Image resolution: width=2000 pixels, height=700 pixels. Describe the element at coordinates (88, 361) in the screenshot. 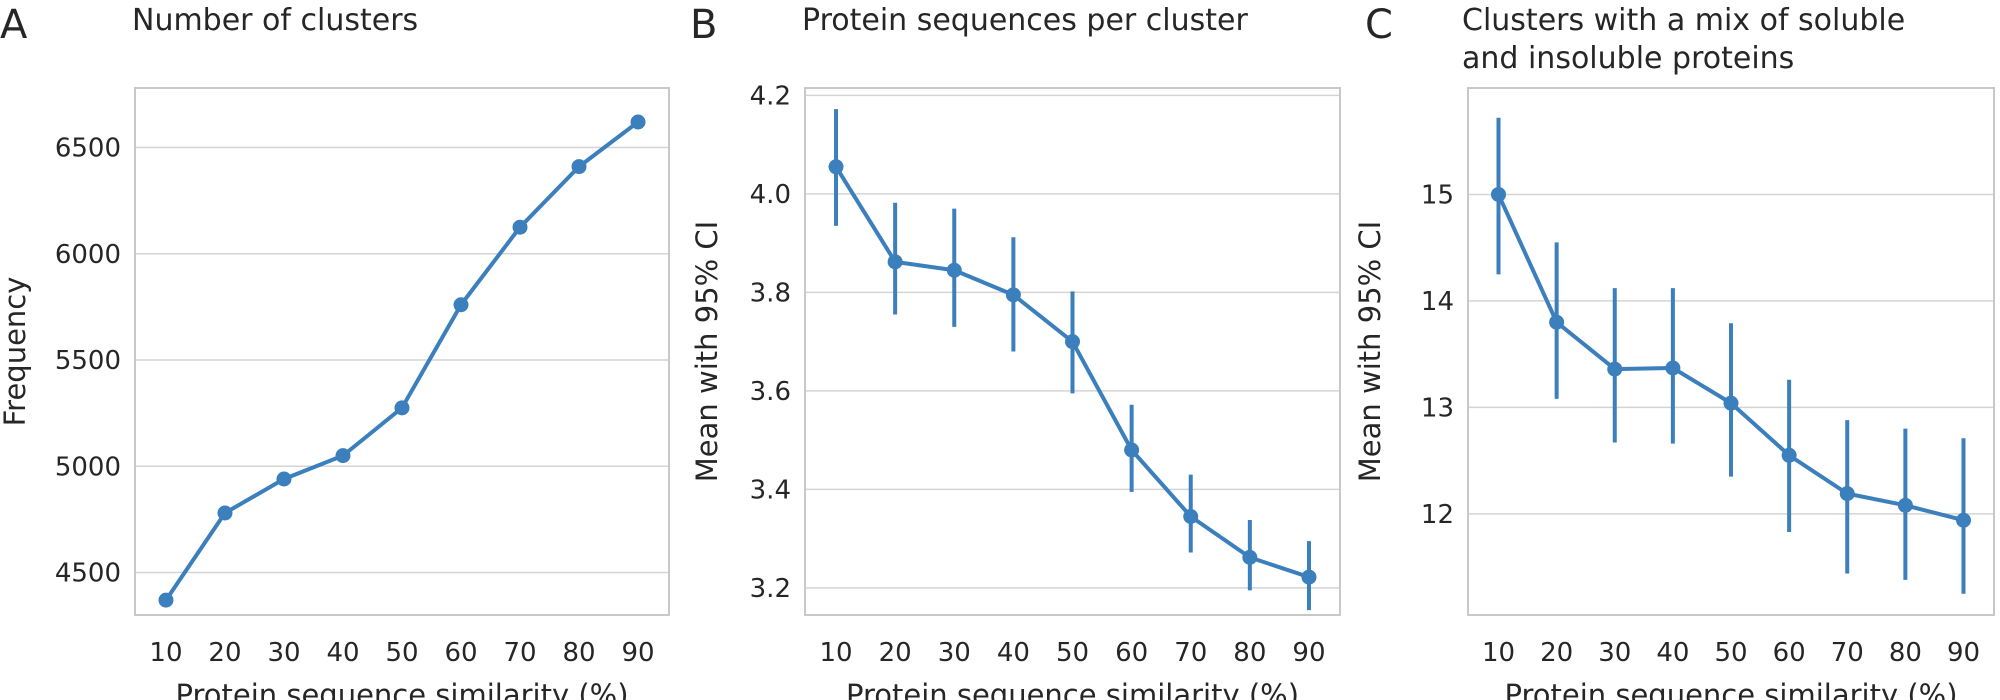

I see `y-tick-label: 5500` at that location.